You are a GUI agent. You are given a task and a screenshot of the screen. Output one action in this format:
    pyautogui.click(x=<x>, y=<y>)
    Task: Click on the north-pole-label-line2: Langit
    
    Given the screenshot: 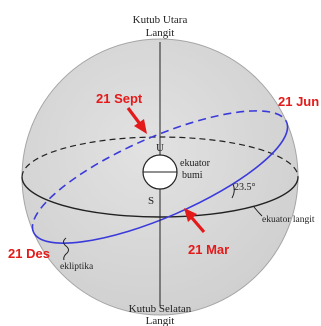 What is the action you would take?
    pyautogui.click(x=160, y=33)
    